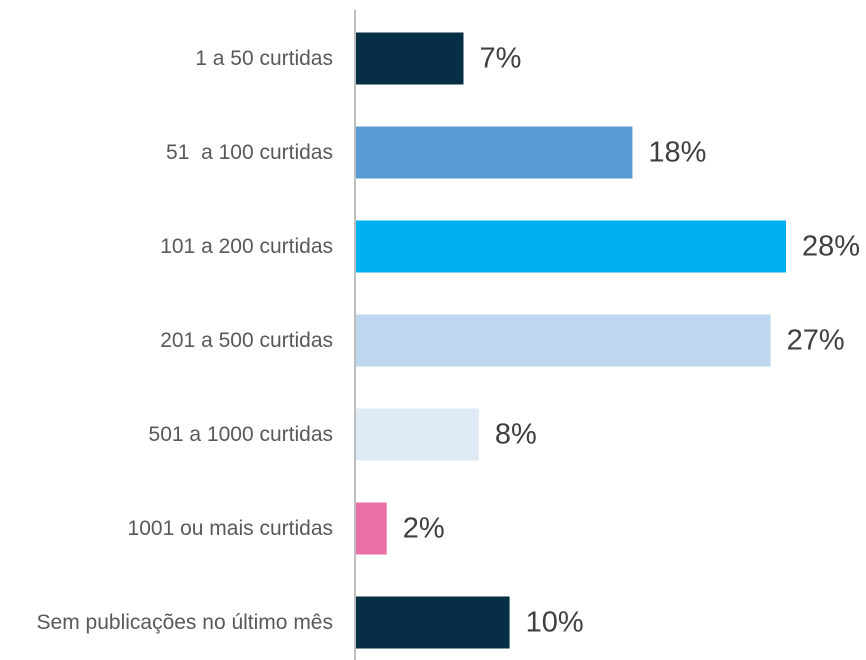 The height and width of the screenshot is (660, 866). I want to click on category-label-1: 51 a 100 curtidas, so click(249, 152).